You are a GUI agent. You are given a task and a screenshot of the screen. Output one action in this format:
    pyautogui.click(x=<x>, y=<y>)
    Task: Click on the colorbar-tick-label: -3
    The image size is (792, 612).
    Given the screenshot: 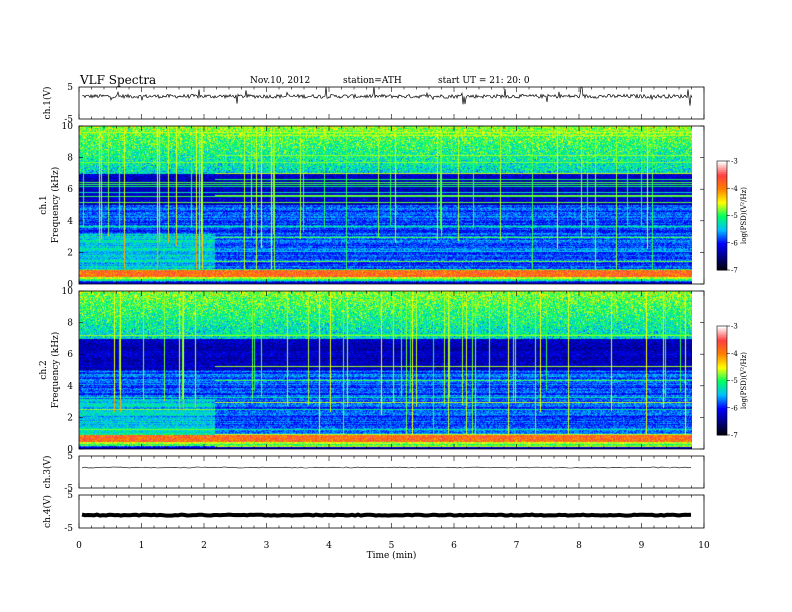 What is the action you would take?
    pyautogui.click(x=734, y=327)
    